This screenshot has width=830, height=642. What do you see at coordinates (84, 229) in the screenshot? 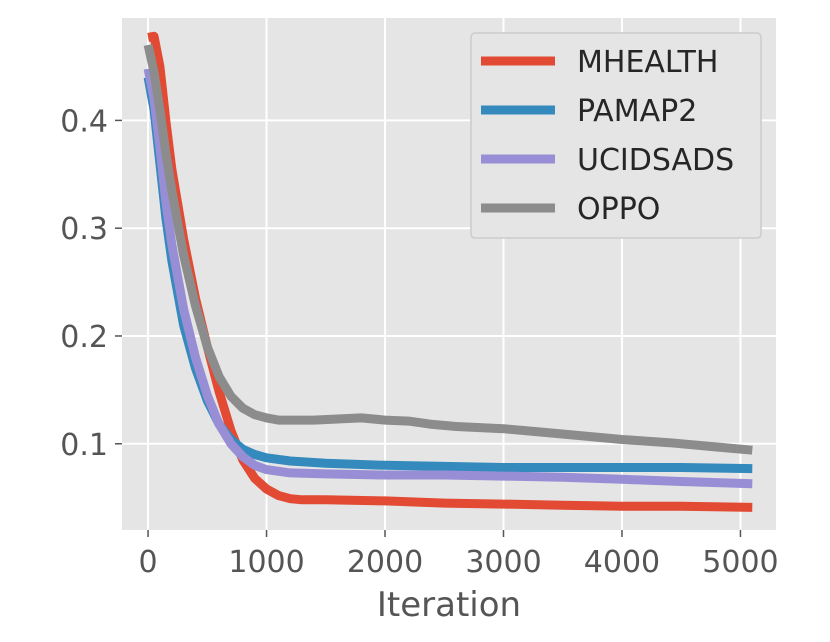
I see `y-tick-label: 0.3` at bounding box center [84, 229].